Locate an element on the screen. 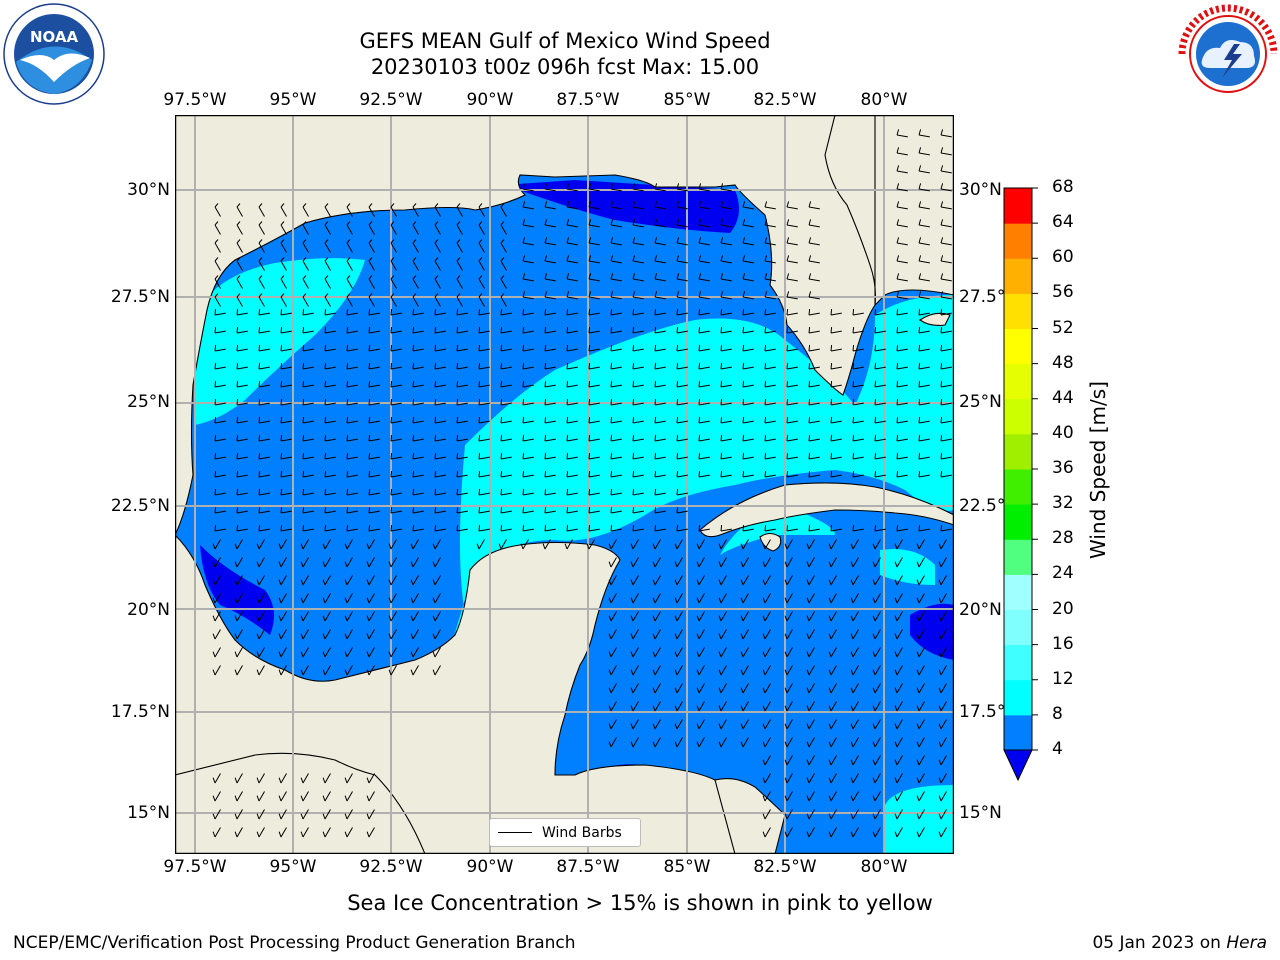  map-legend: Wind Barbs is located at coordinates (565, 832).